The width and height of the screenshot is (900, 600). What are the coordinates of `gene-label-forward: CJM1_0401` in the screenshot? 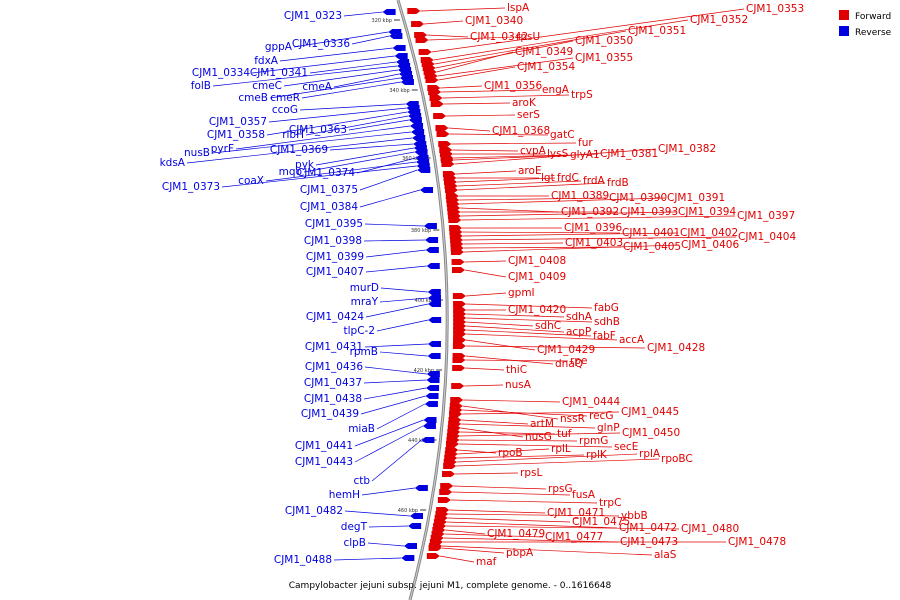 It's located at (651, 233).